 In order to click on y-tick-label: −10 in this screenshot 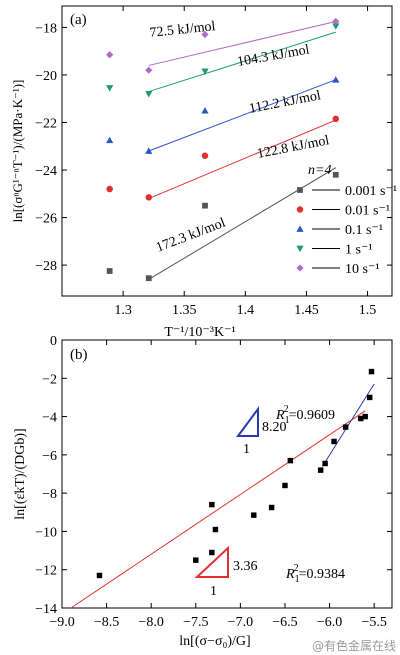, I will do `click(46, 532)`.